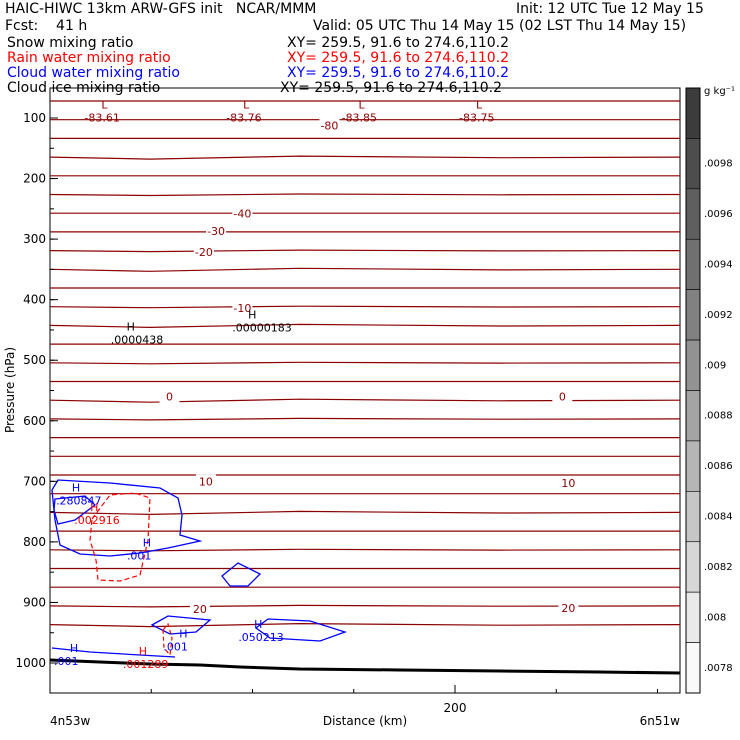 This screenshot has height=740, width=740. Describe the element at coordinates (718, 466) in the screenshot. I see `colorbar-label: .0086` at that location.